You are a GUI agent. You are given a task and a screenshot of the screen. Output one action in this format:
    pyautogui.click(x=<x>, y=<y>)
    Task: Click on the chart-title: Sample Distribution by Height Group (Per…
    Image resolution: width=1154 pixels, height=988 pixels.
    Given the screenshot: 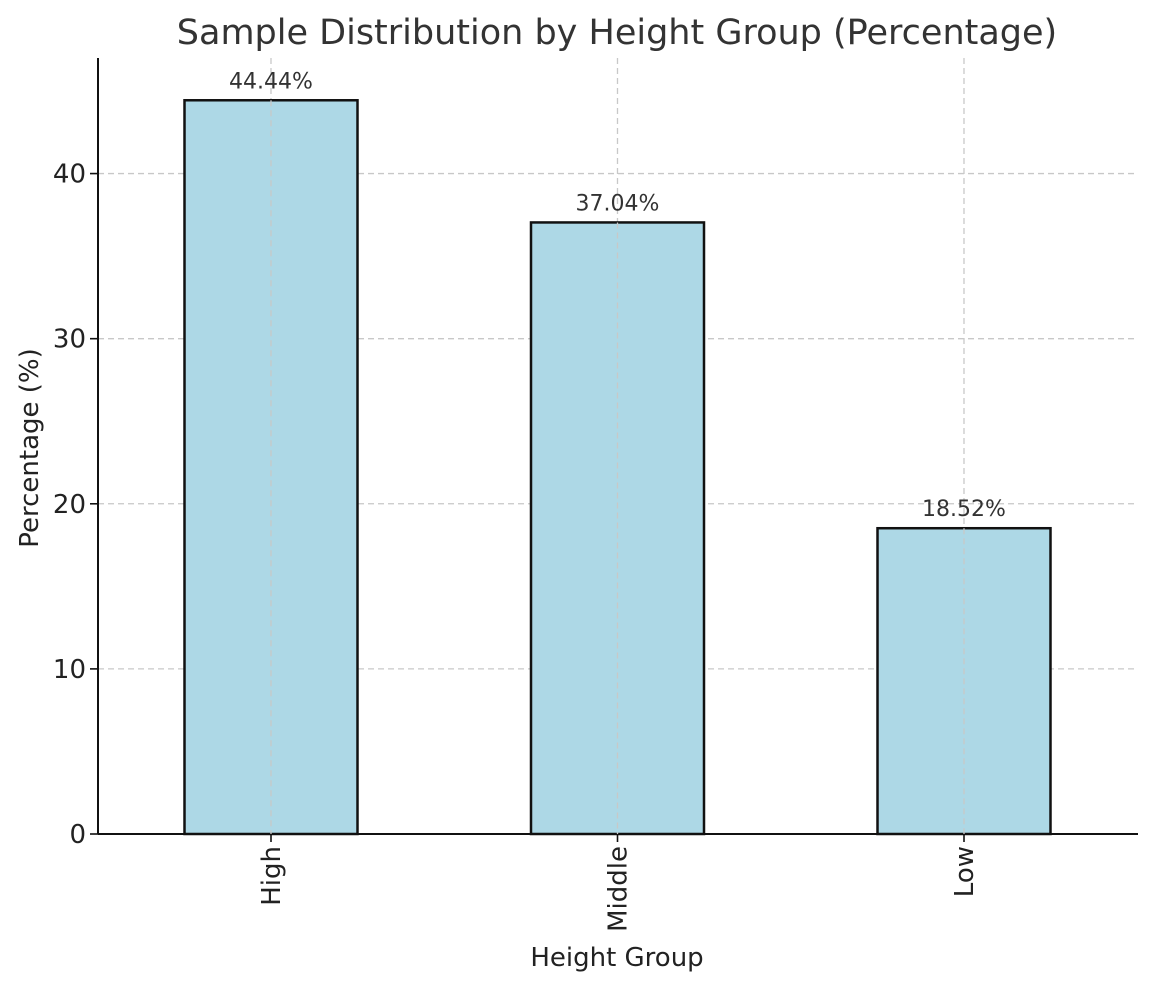 What is the action you would take?
    pyautogui.click(x=617, y=33)
    